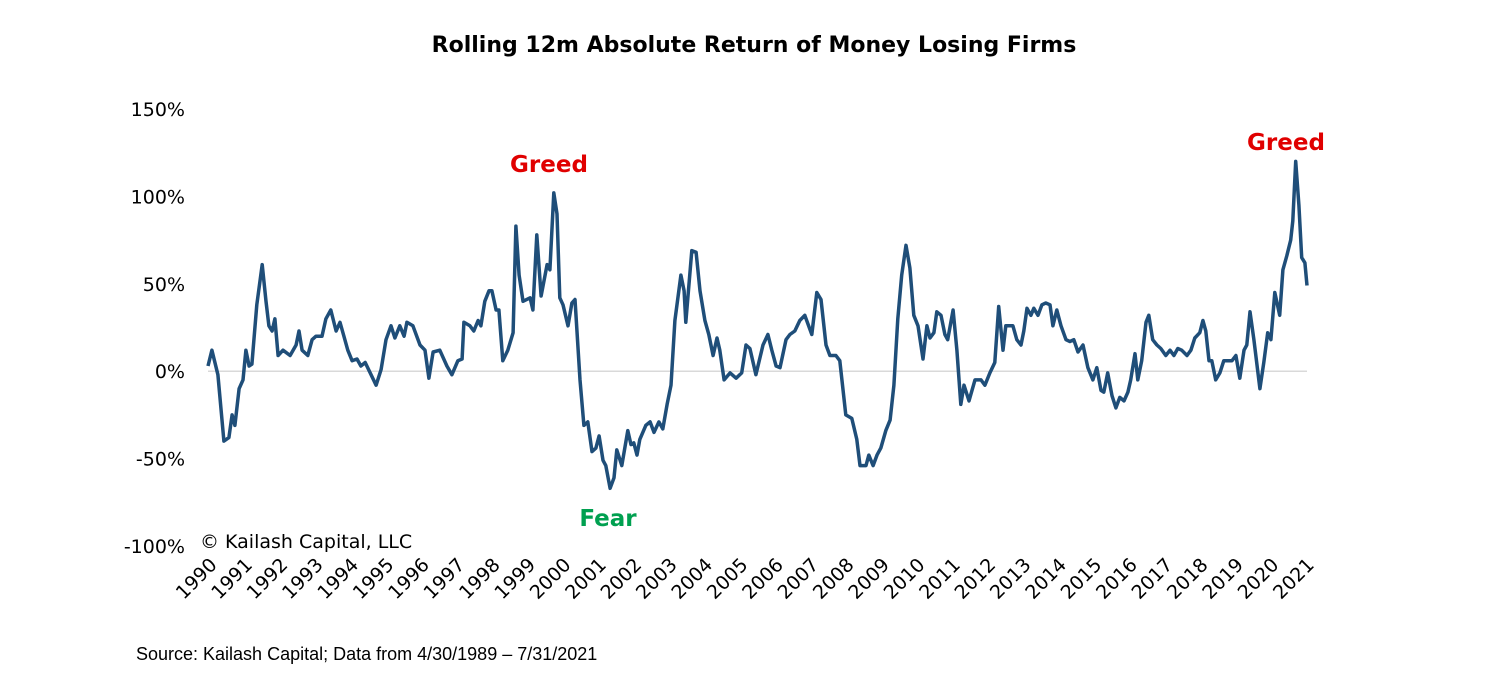 The height and width of the screenshot is (681, 1488). Describe the element at coordinates (170, 372) in the screenshot. I see `y-tick-label: 0%` at that location.